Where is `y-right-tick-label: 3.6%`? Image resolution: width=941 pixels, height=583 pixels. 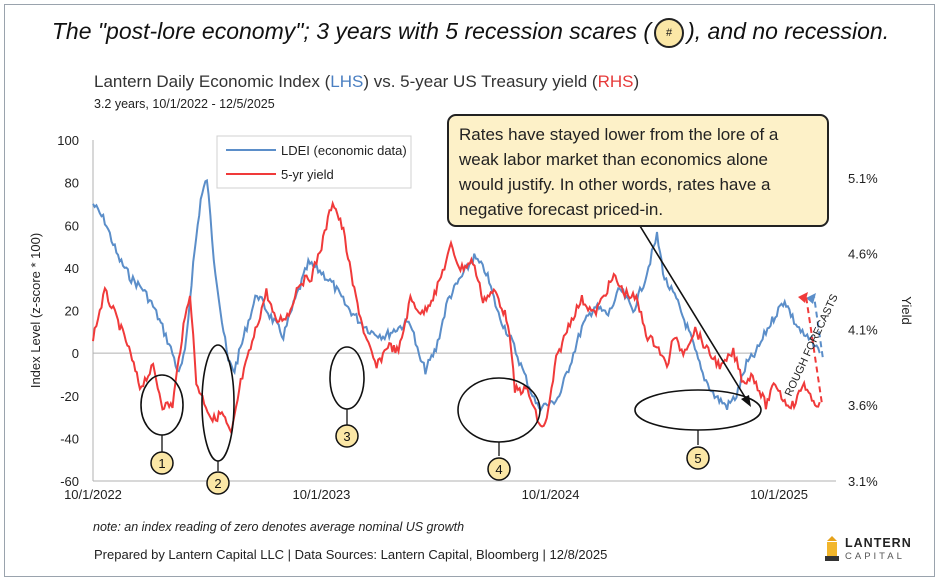
y-right-tick-label: 3.6% is located at coordinates (863, 405).